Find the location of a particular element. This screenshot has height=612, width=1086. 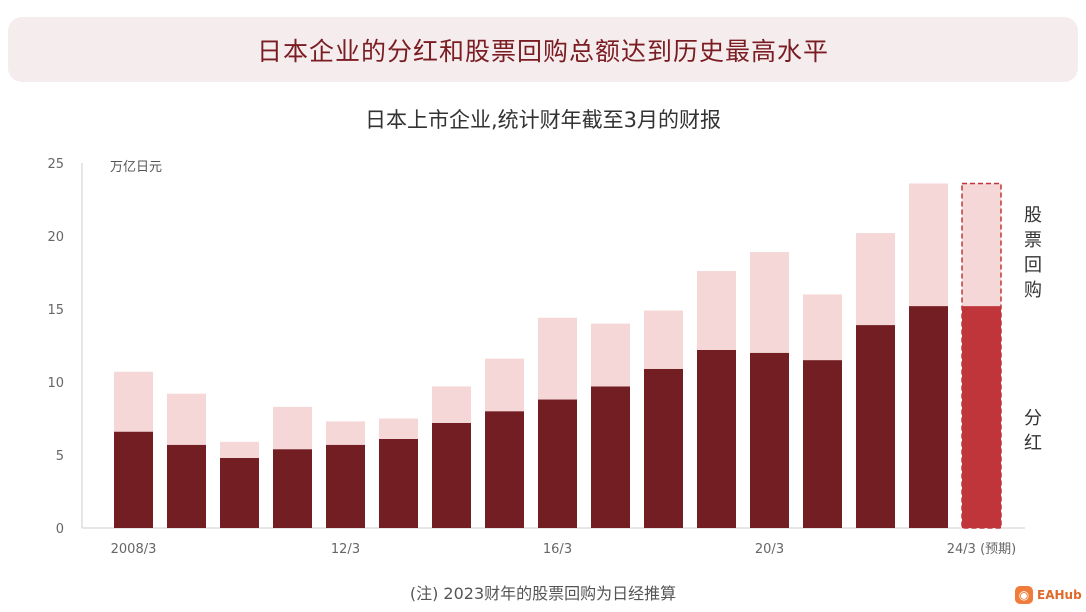

x-tick-label: 12/3 is located at coordinates (345, 549).